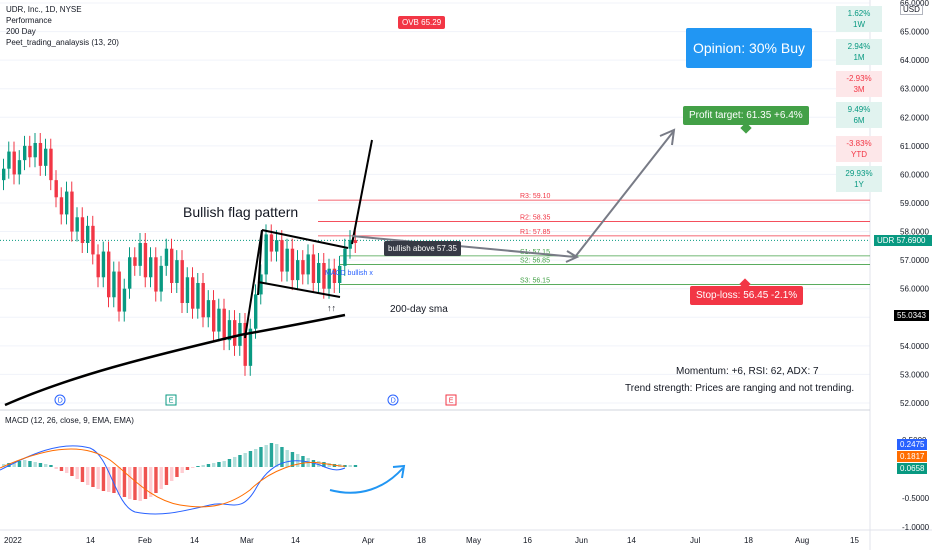 The width and height of the screenshot is (932, 550). I want to click on indicator-peet: Peet_trading_analaysis (13, 20), so click(62, 42).